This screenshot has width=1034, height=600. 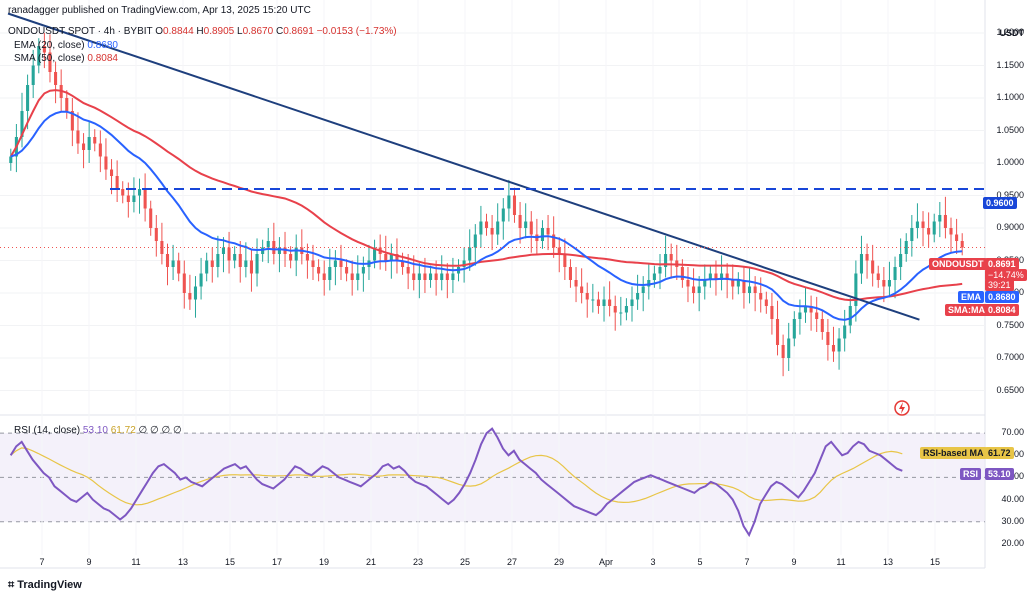 What do you see at coordinates (1012, 498) in the screenshot?
I see `rsi-tick-label: 40.00` at bounding box center [1012, 498].